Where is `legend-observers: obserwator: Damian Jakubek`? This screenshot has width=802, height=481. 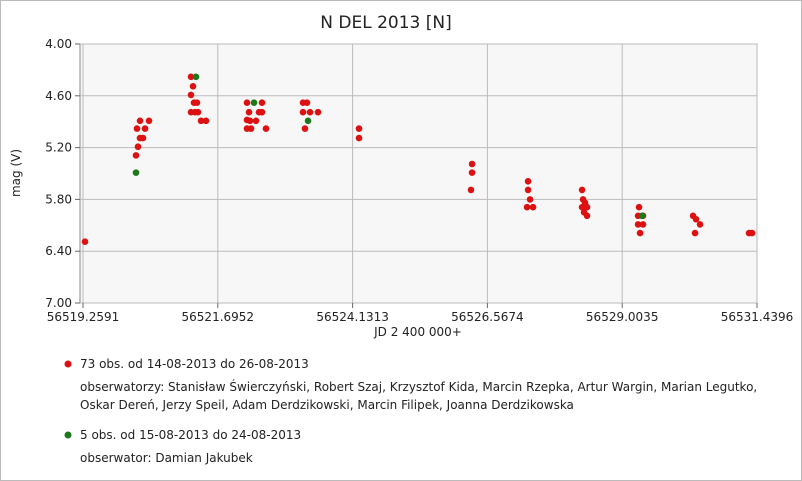 legend-observers: obserwator: Damian Jakubek is located at coordinates (166, 458).